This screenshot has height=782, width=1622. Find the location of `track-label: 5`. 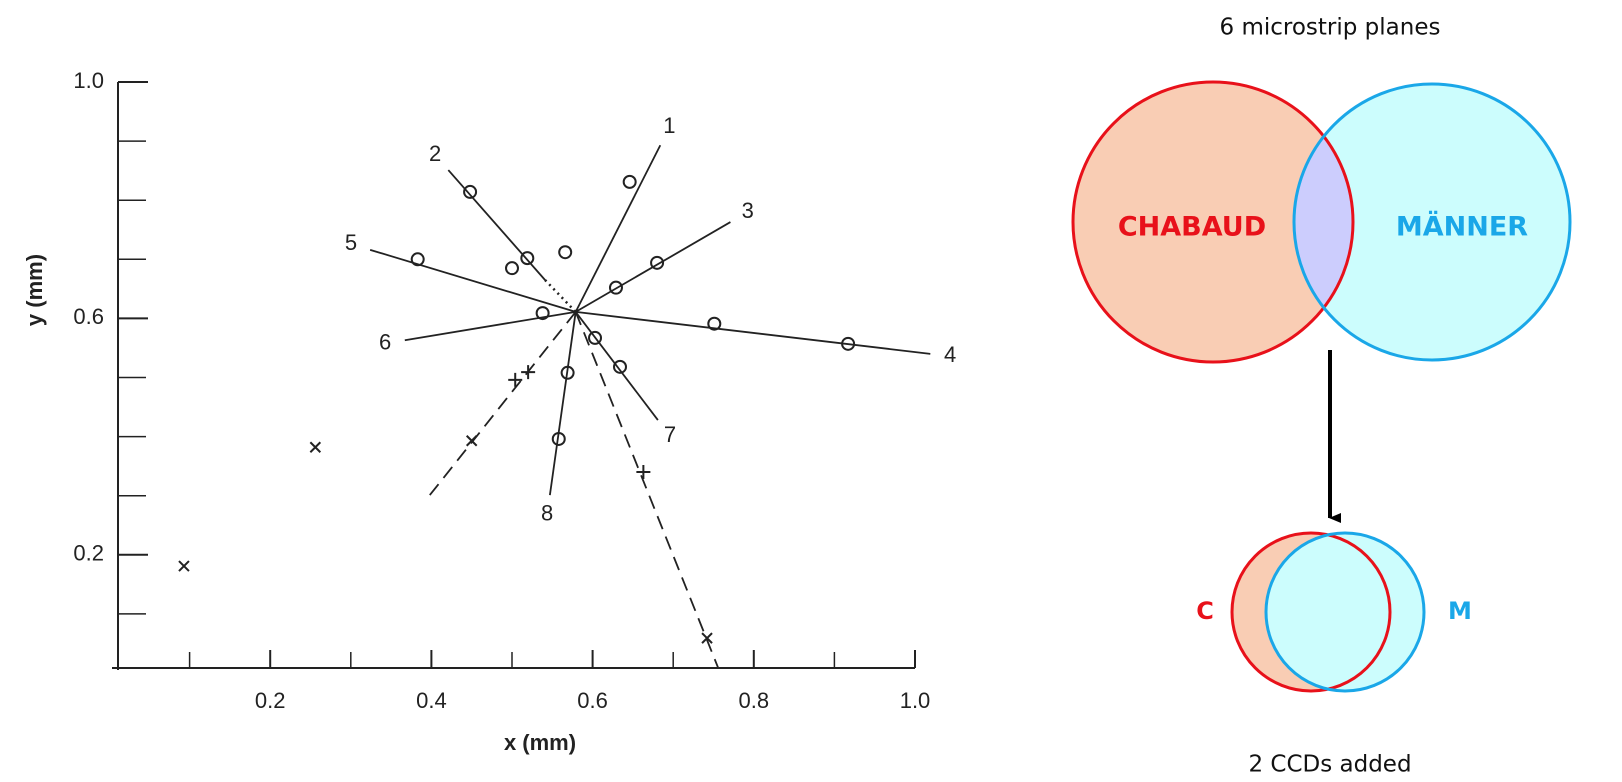

track-label: 5 is located at coordinates (351, 242).